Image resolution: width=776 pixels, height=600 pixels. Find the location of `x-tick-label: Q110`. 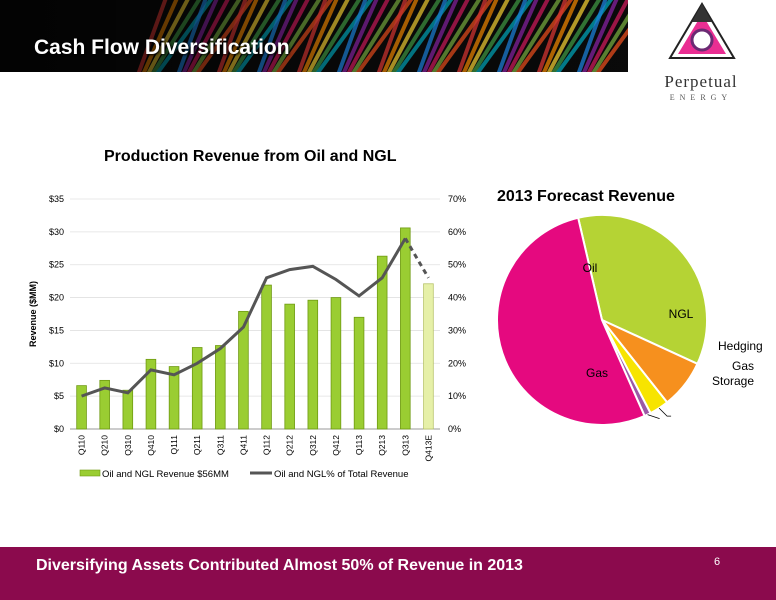

x-tick-label: Q110 is located at coordinates (82, 445).